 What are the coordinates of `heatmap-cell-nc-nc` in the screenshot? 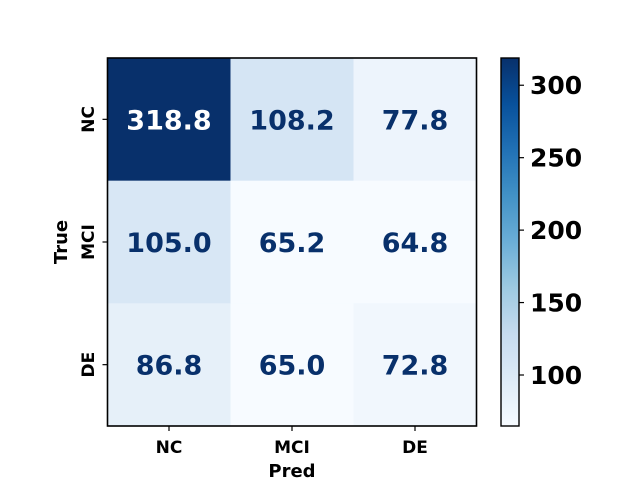 It's located at (169, 120).